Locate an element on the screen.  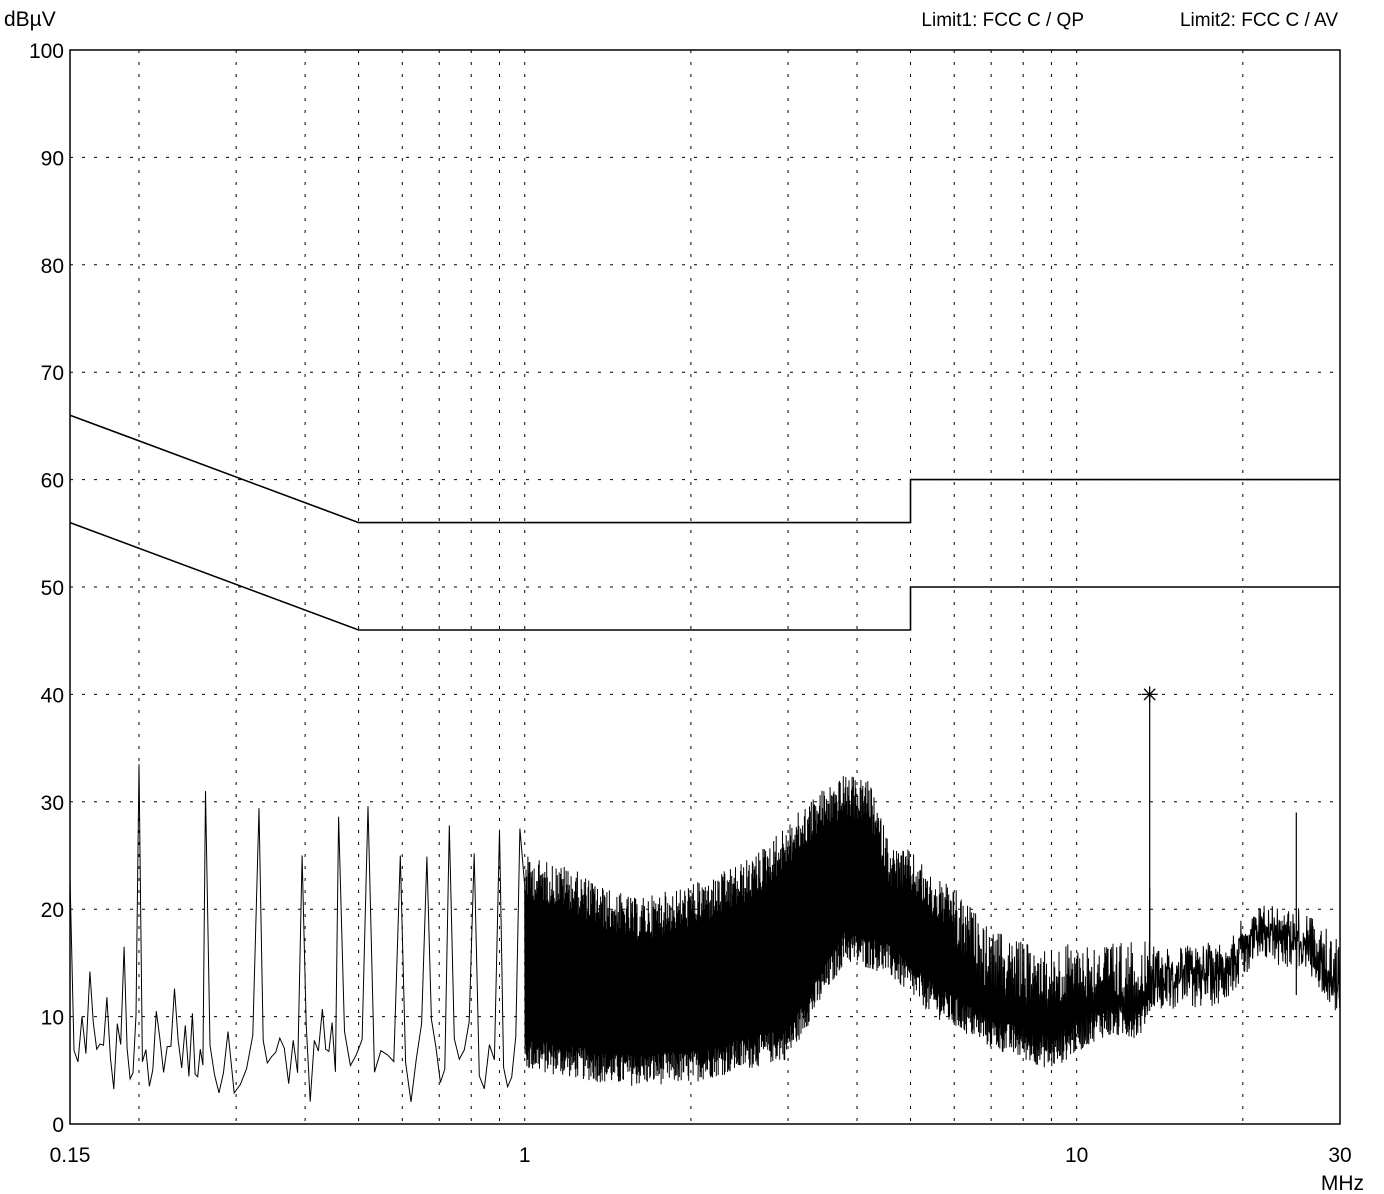
y-tick-label-20: 20 is located at coordinates (52, 910).